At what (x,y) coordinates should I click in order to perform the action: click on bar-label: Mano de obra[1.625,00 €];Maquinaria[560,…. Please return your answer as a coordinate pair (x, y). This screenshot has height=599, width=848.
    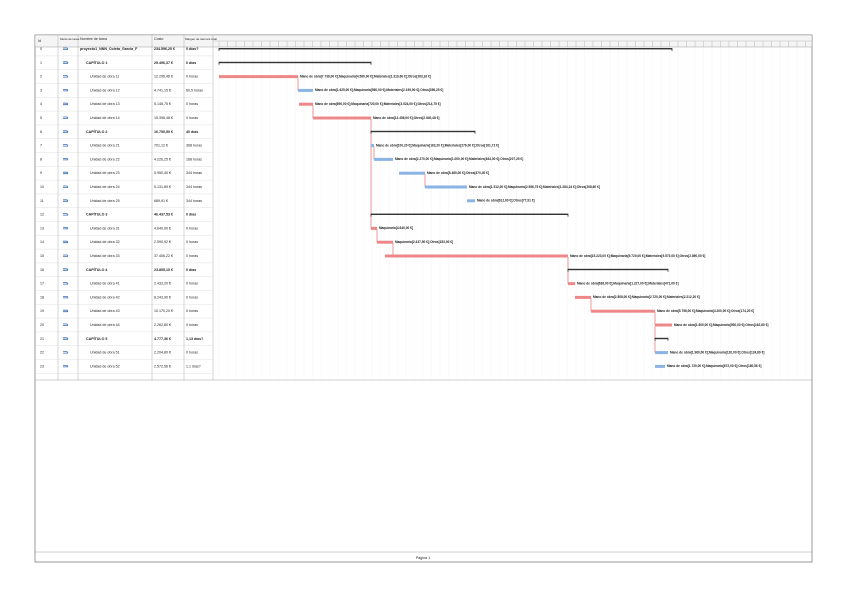
    Looking at the image, I should click on (379, 90).